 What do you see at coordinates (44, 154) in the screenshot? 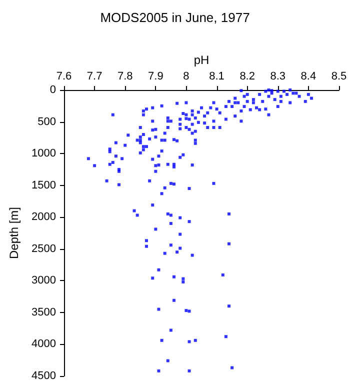
I see `y-tick-label: 1000` at bounding box center [44, 154].